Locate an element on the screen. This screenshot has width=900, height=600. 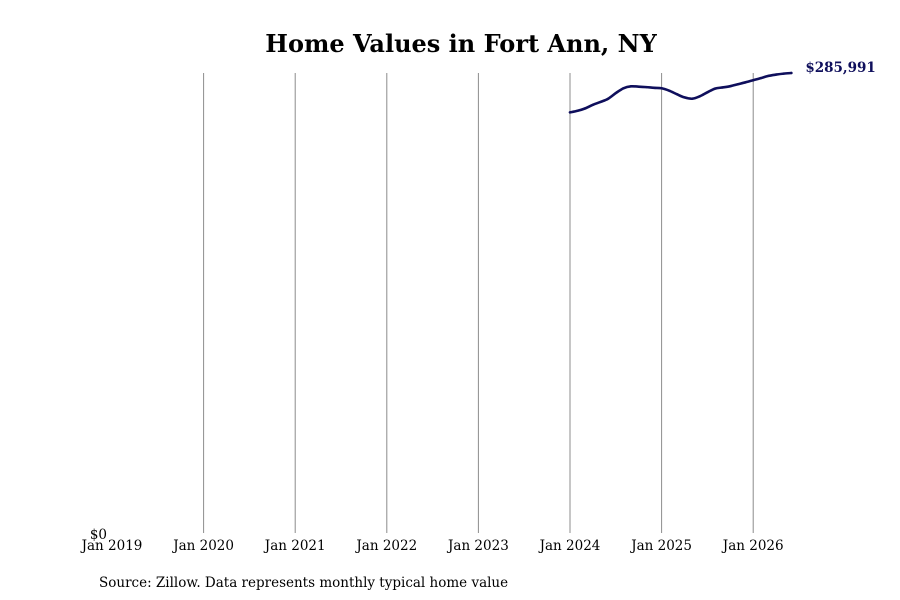
y-tick-label: $0 is located at coordinates (98, 535).